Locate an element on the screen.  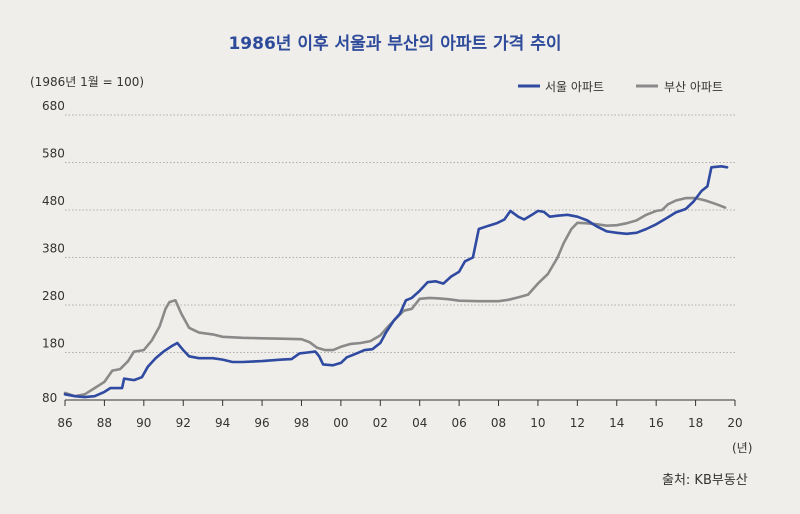
x-tick-label: 14 is located at coordinates (616, 423).